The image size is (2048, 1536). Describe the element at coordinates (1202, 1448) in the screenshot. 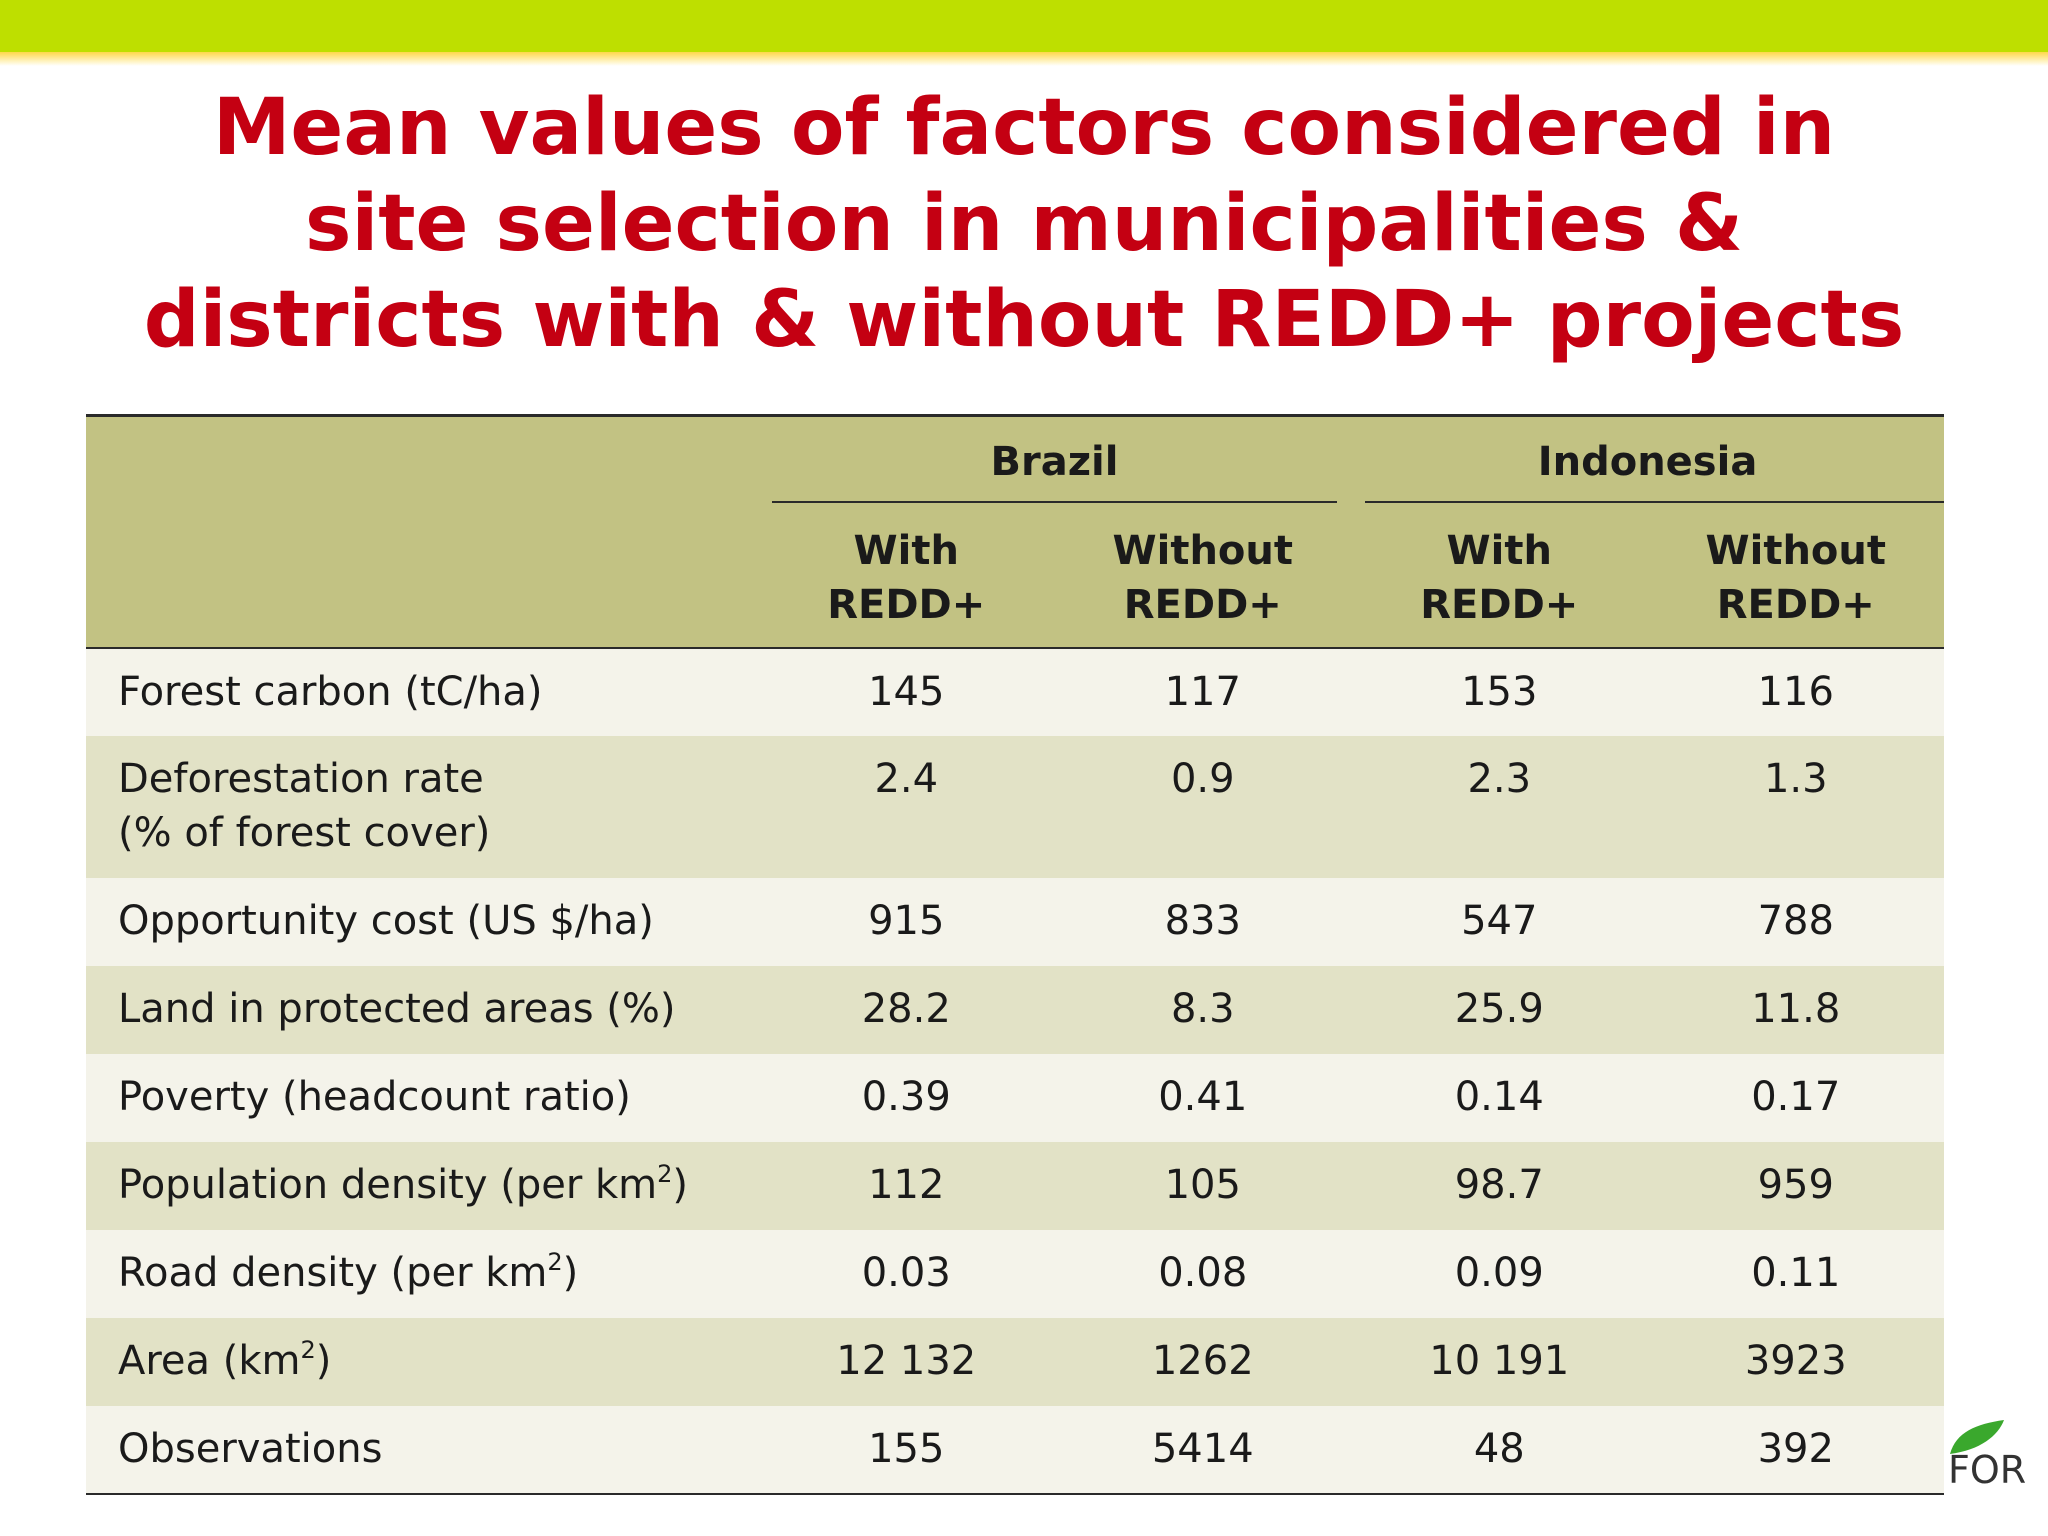

I see `cell-value: 5414` at that location.